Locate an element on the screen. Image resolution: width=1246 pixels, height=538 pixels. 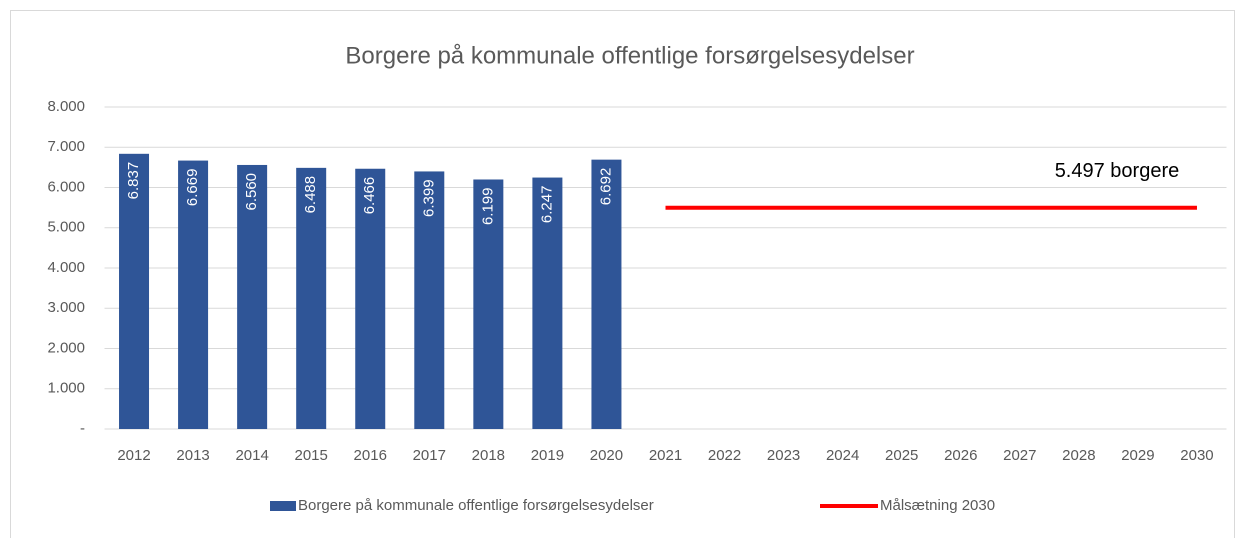
x-tick-label: 2017 is located at coordinates (429, 455).